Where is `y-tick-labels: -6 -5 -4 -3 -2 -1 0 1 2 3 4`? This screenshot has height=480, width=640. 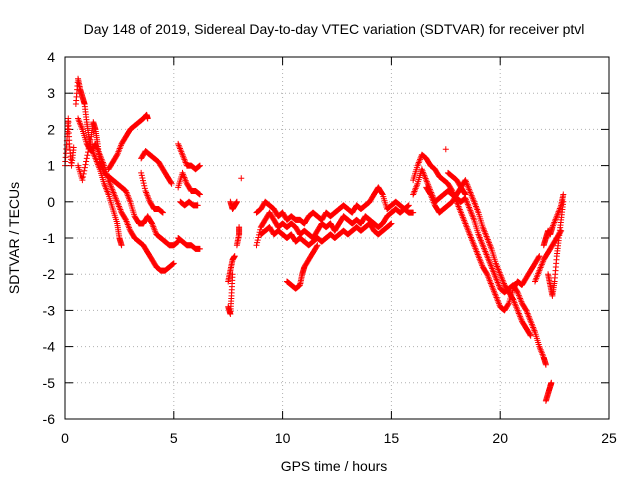 y-tick-labels: -6 -5 -4 -3 -2 -1 0 1 2 3 4 is located at coordinates (49, 238).